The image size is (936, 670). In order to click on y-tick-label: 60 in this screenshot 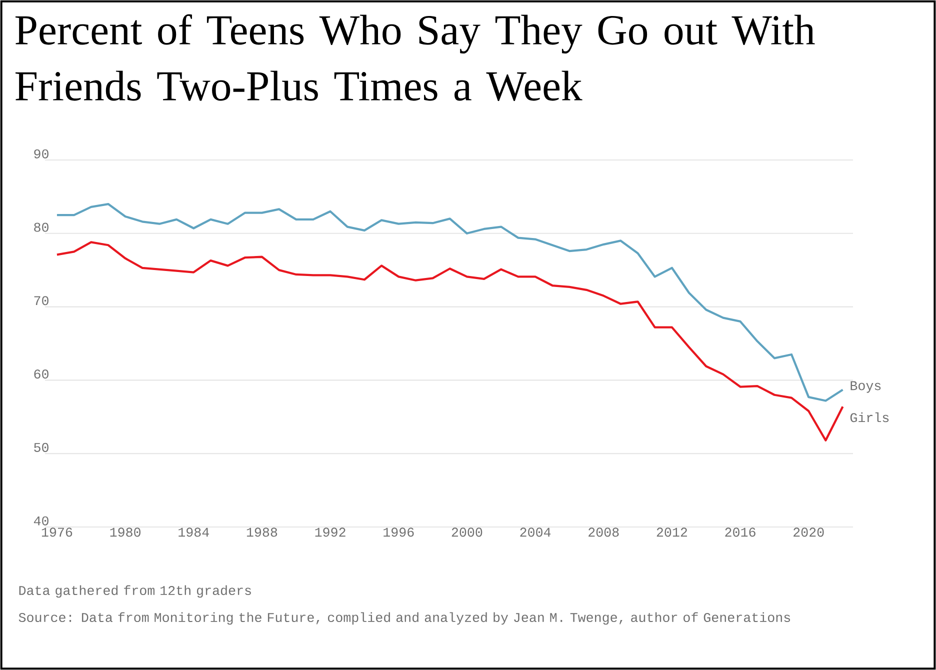, I will do `click(41, 374)`.